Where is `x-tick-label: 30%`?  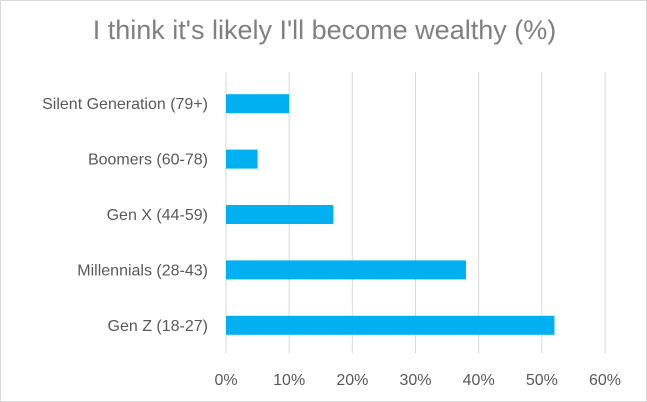
x-tick-label: 30% is located at coordinates (415, 380).